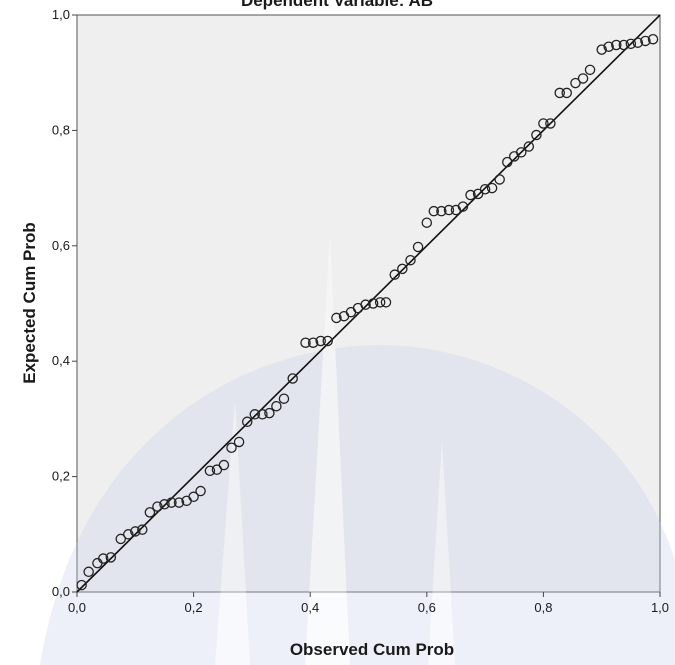 The image size is (675, 665). Describe the element at coordinates (660, 607) in the screenshot. I see `x-tick-label: 1,0` at that location.